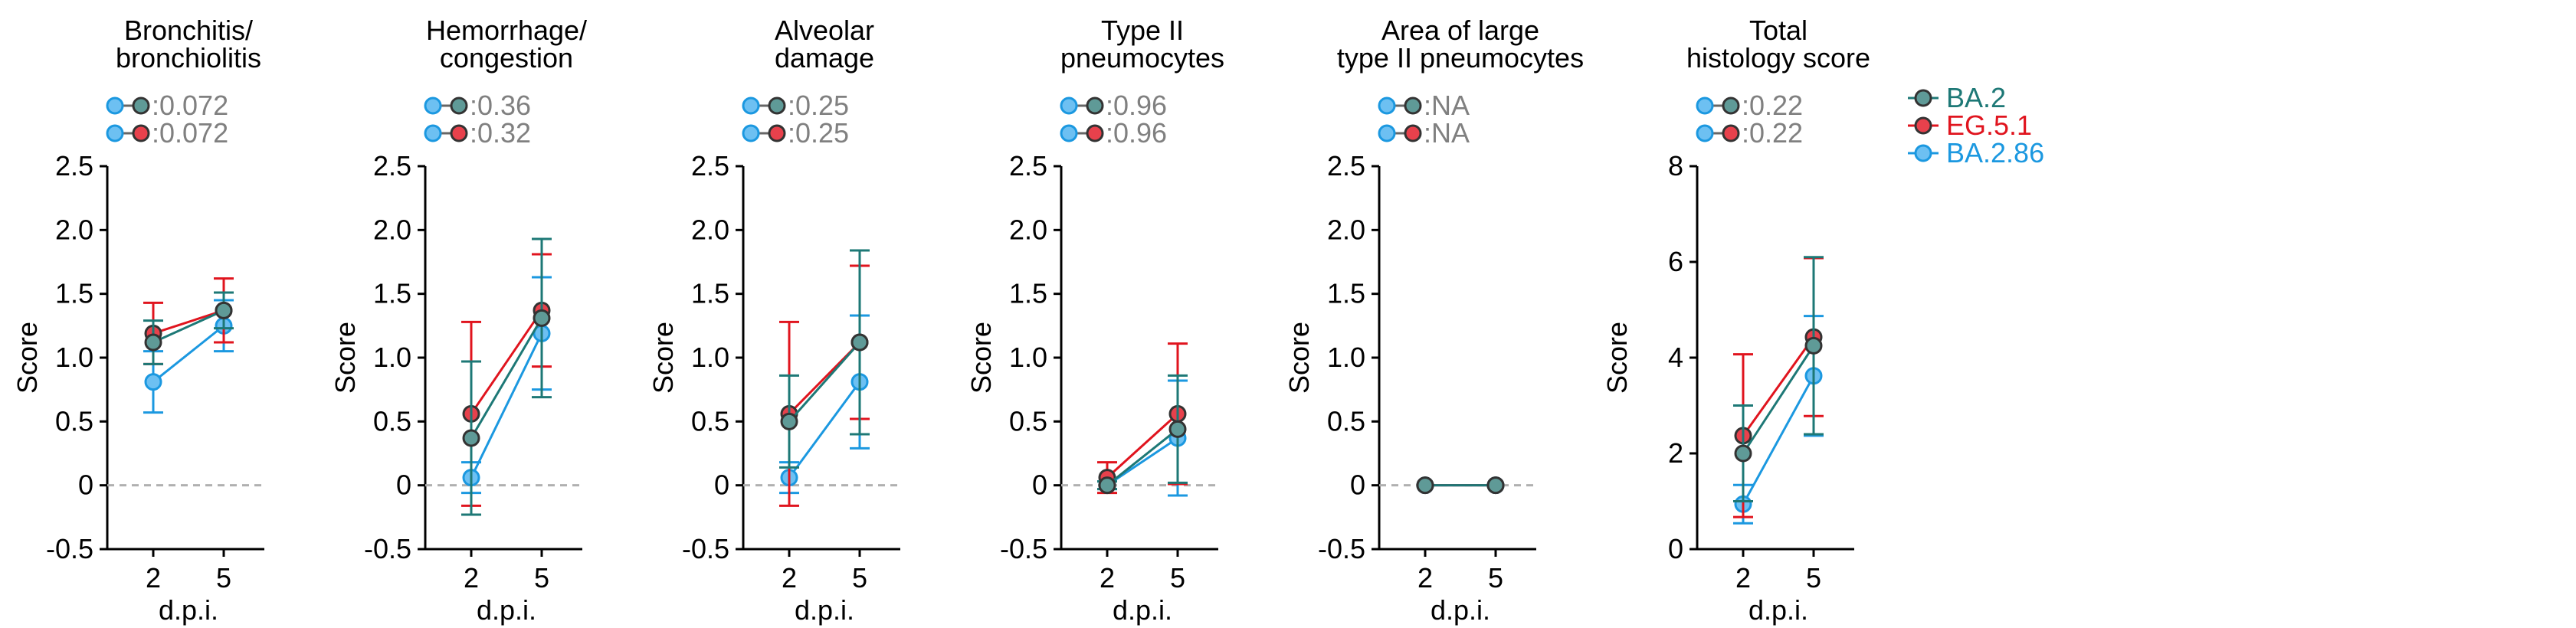 Image resolution: width=2576 pixels, height=628 pixels. Describe the element at coordinates (1923, 153) in the screenshot. I see `legend-marker` at that location.